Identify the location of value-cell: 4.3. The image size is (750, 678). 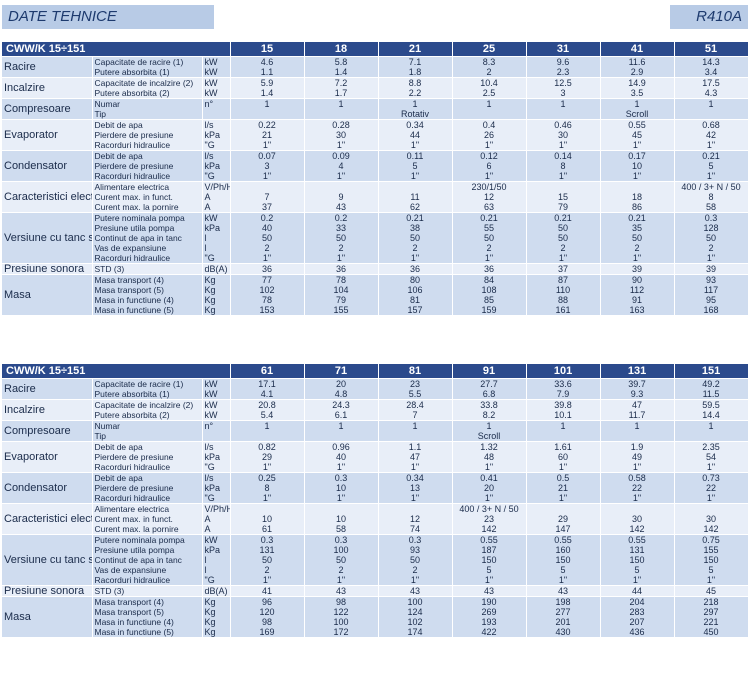
(711, 93).